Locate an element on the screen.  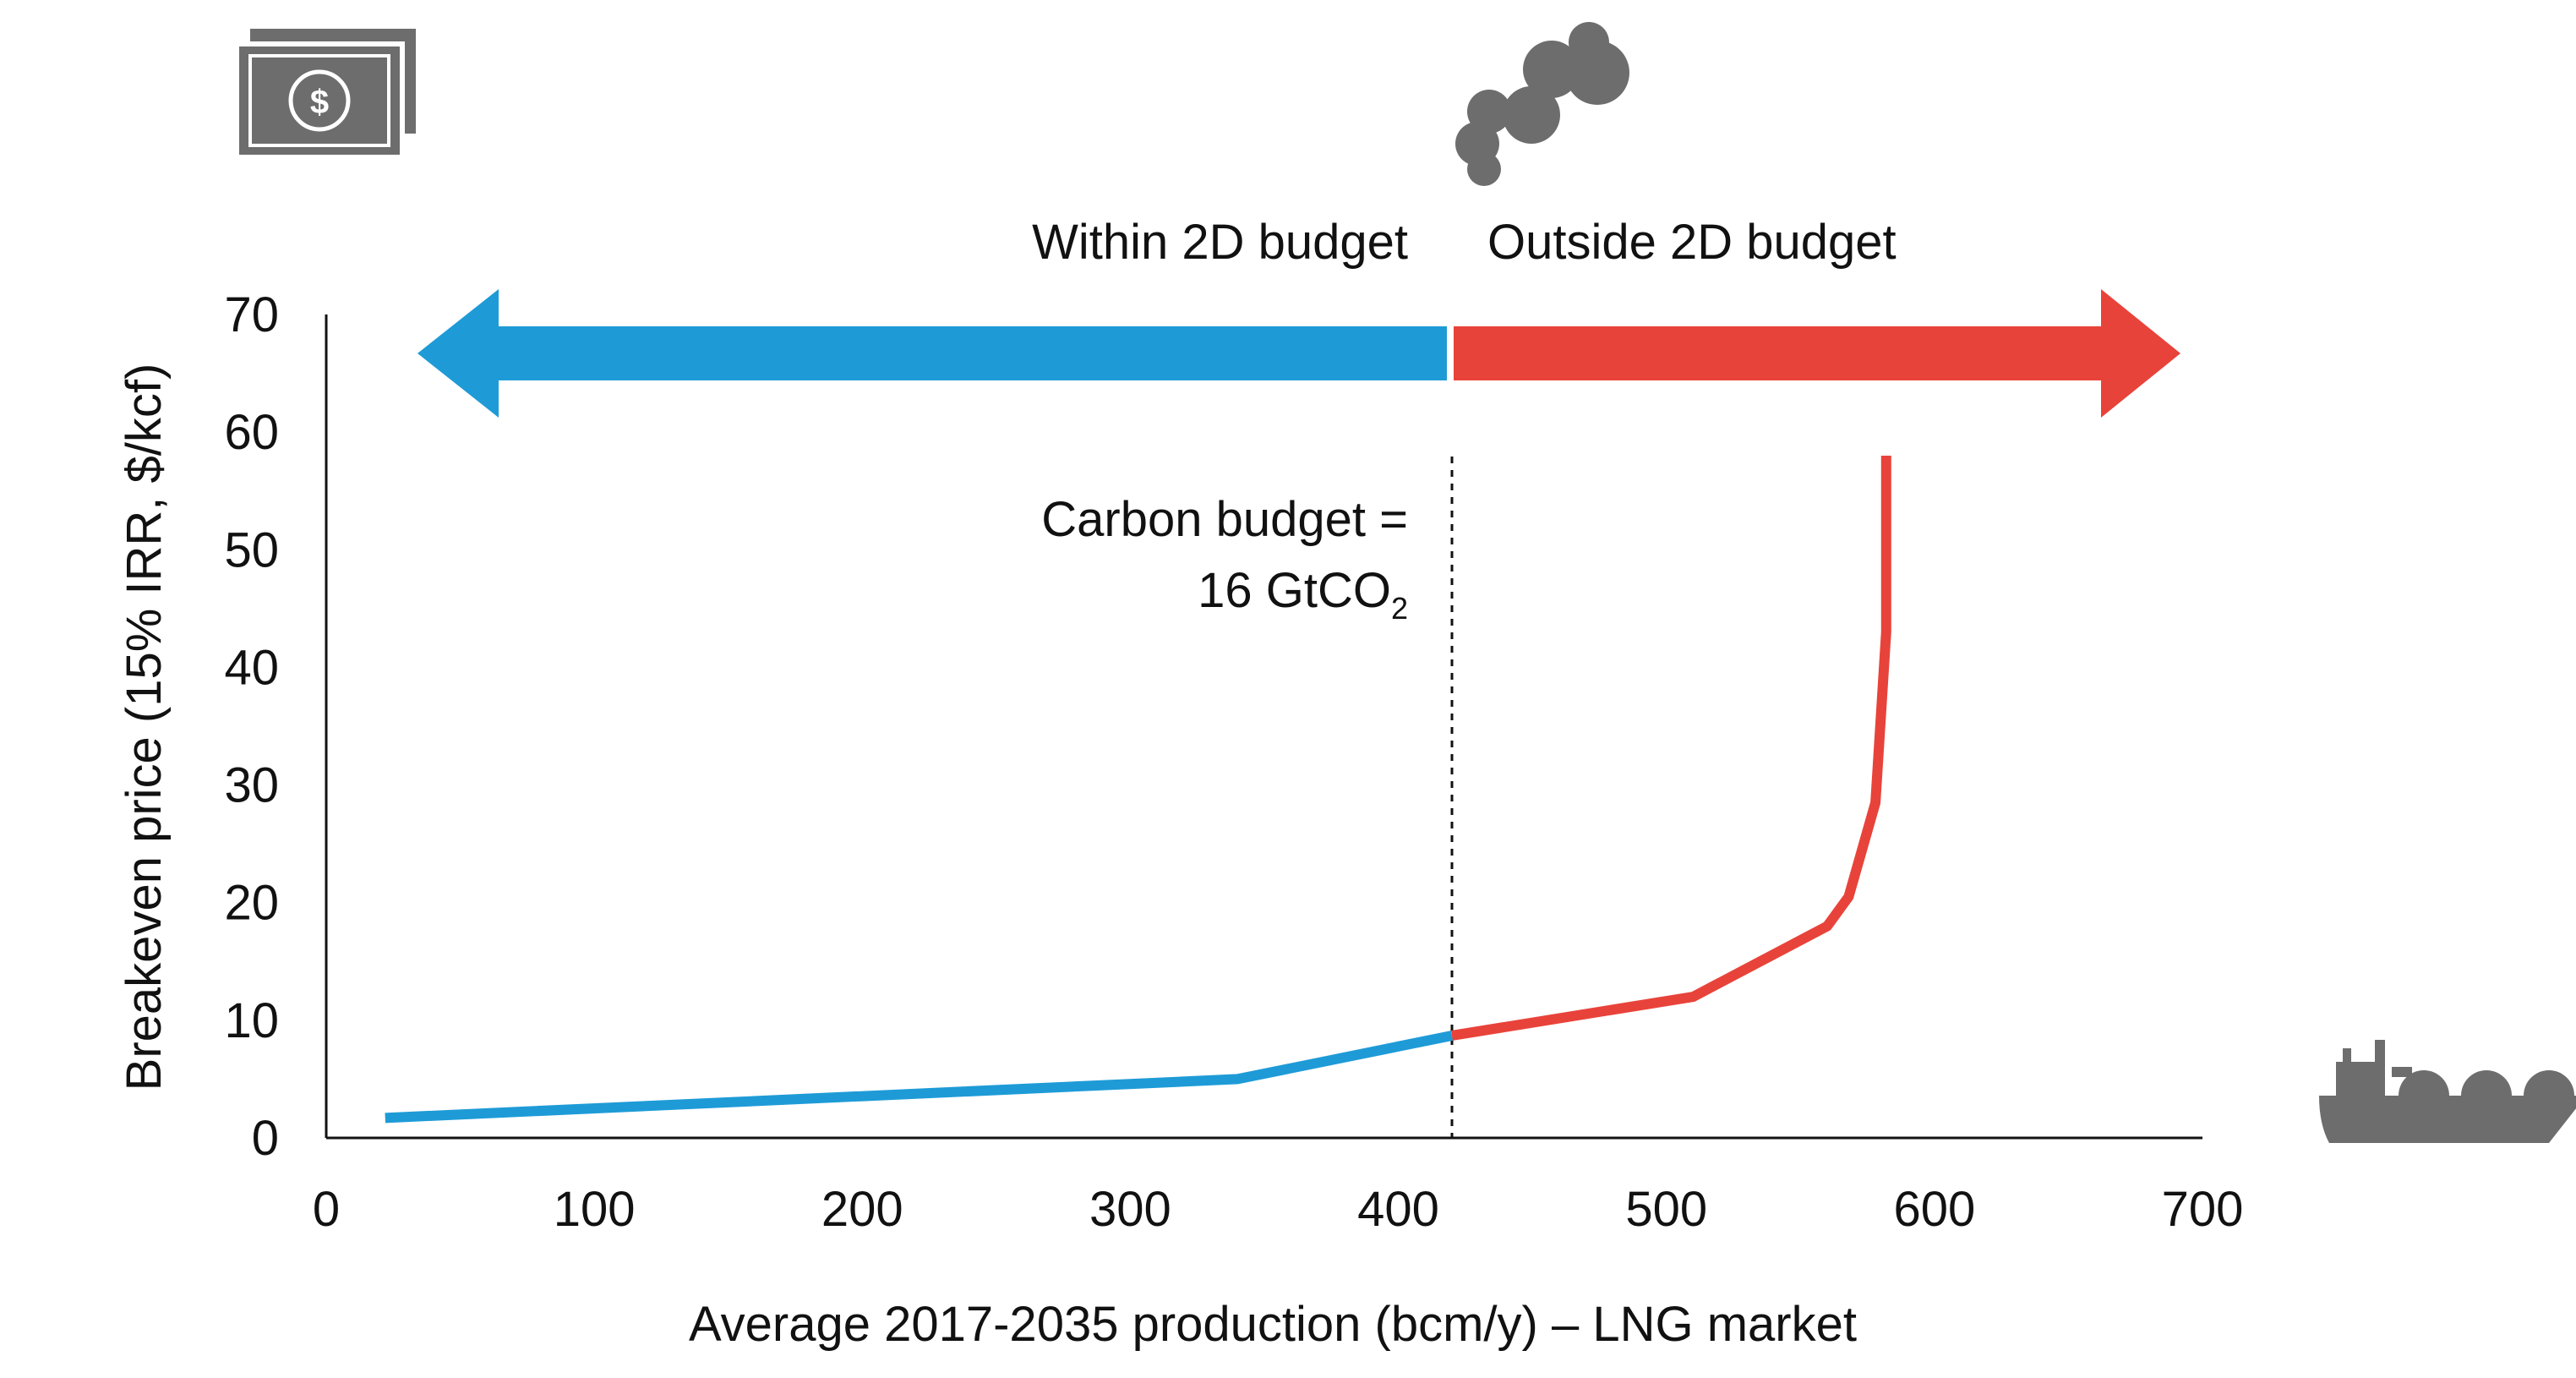
smoke-icon is located at coordinates (1542, 104).